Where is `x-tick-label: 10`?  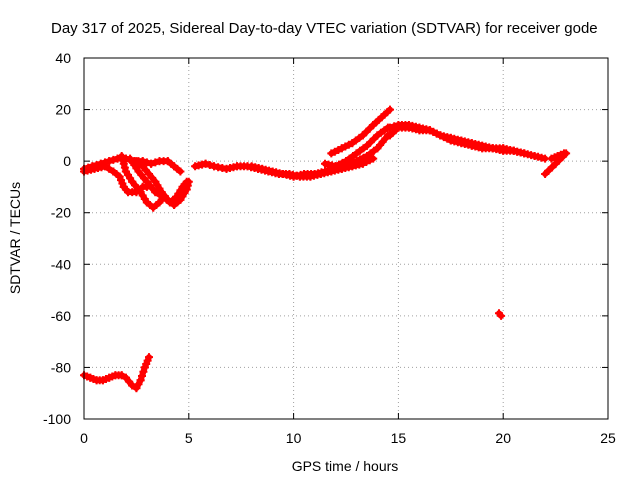
x-tick-label: 10 is located at coordinates (294, 438).